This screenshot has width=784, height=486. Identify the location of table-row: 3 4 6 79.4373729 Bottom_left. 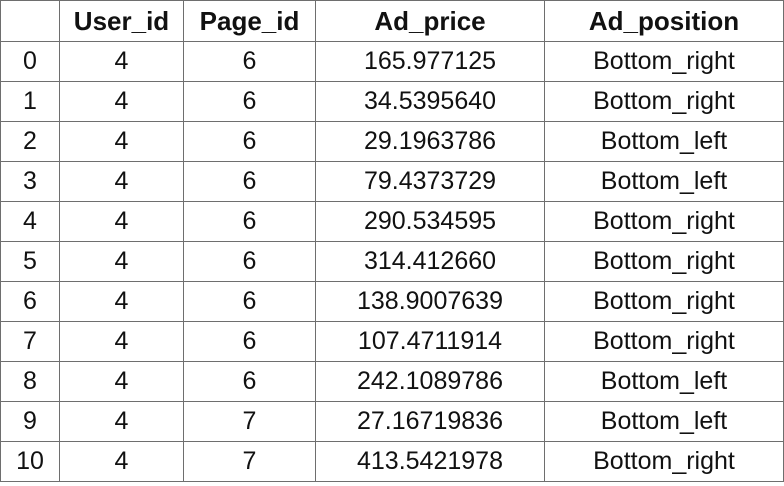
(392, 181).